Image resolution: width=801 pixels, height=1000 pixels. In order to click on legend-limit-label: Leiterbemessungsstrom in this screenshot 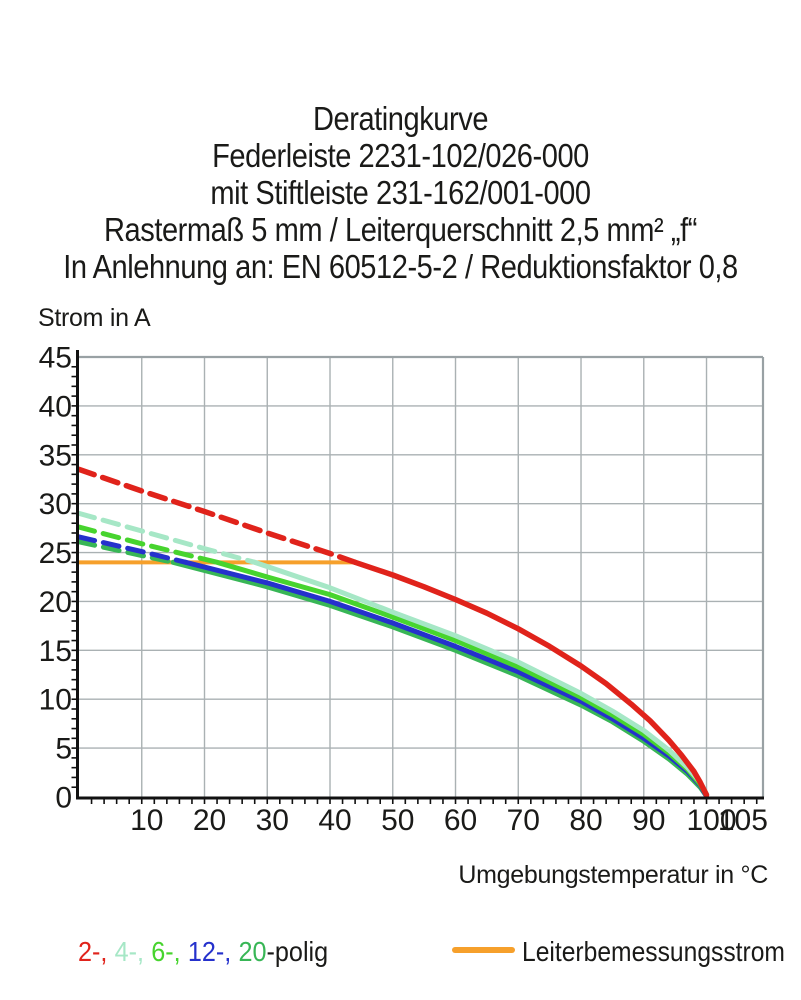, I will do `click(653, 951)`.